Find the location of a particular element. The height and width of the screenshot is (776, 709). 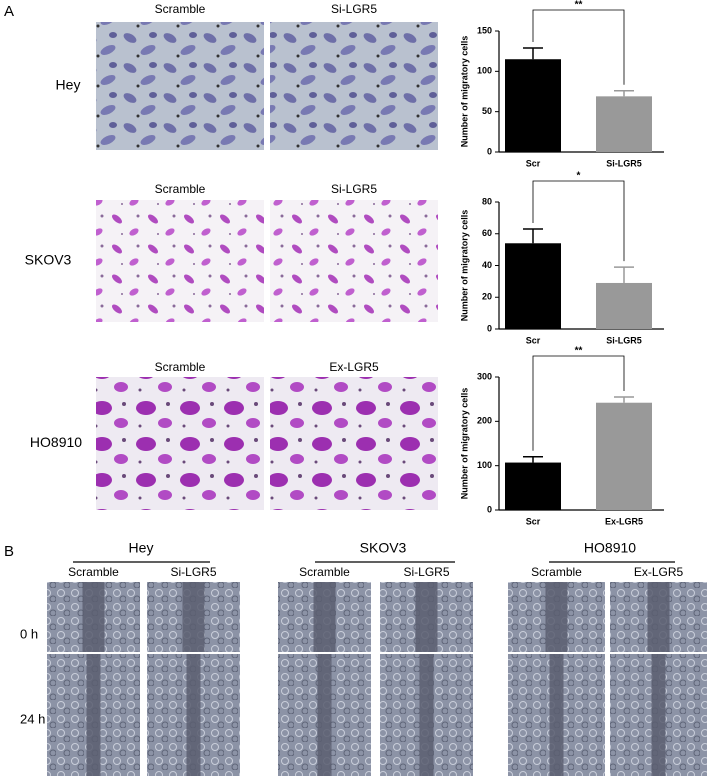

y-tick-label: 40 is located at coordinates (487, 265).